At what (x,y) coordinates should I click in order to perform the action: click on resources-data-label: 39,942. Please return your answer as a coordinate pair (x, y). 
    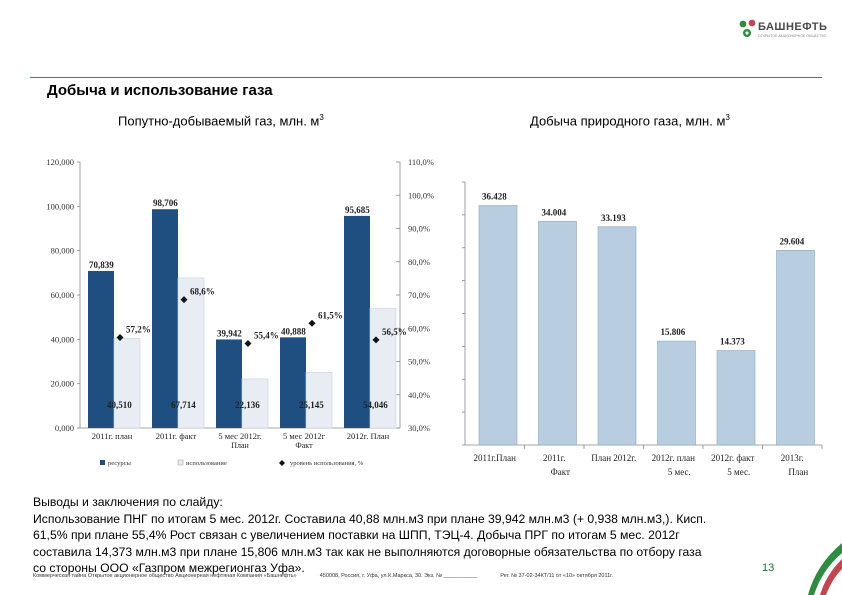
    Looking at the image, I should click on (229, 333).